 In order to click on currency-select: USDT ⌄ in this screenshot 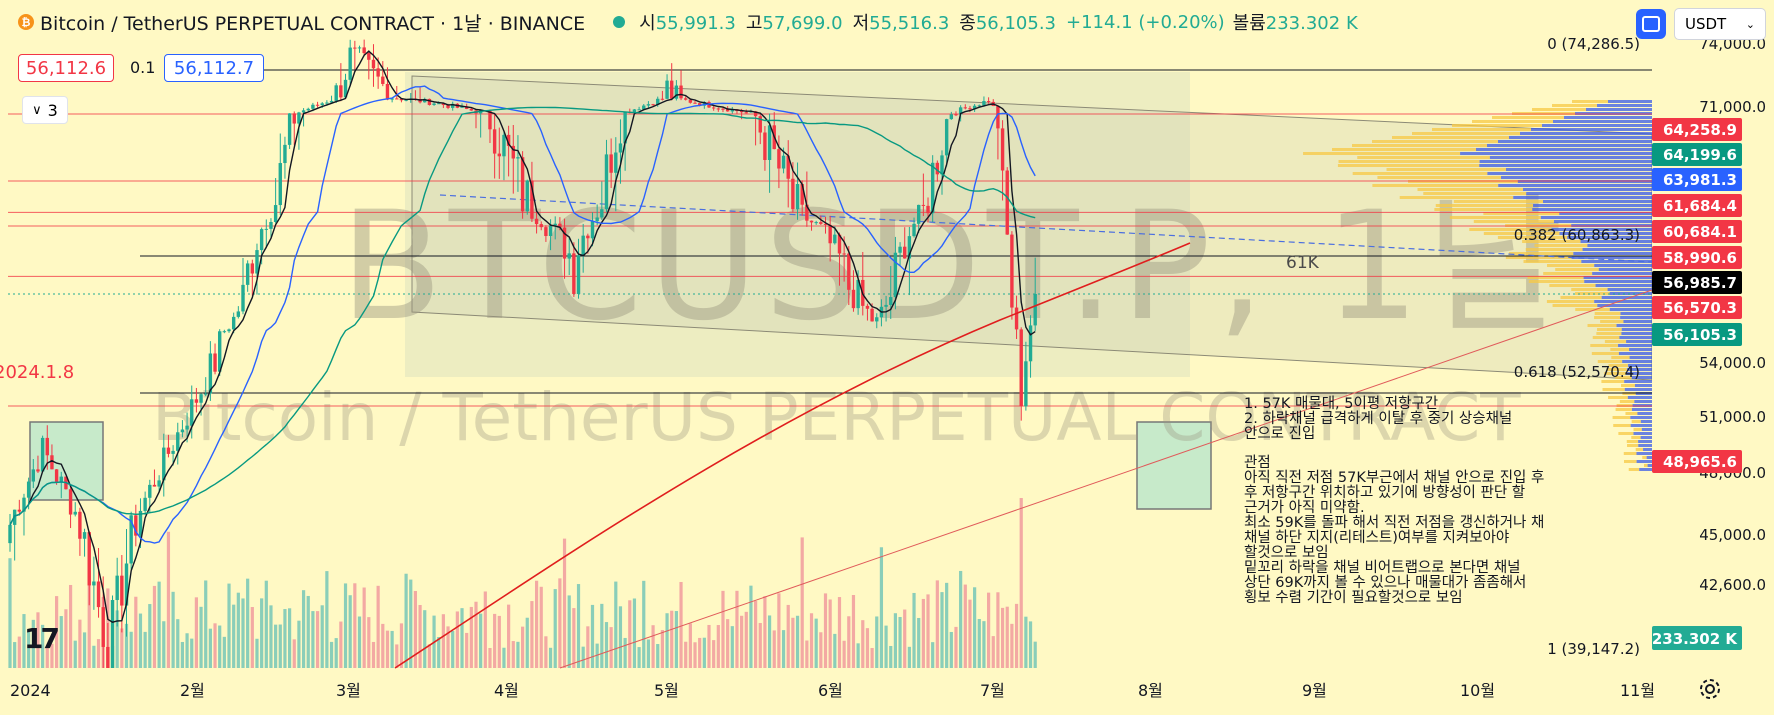, I will do `click(1720, 24)`.